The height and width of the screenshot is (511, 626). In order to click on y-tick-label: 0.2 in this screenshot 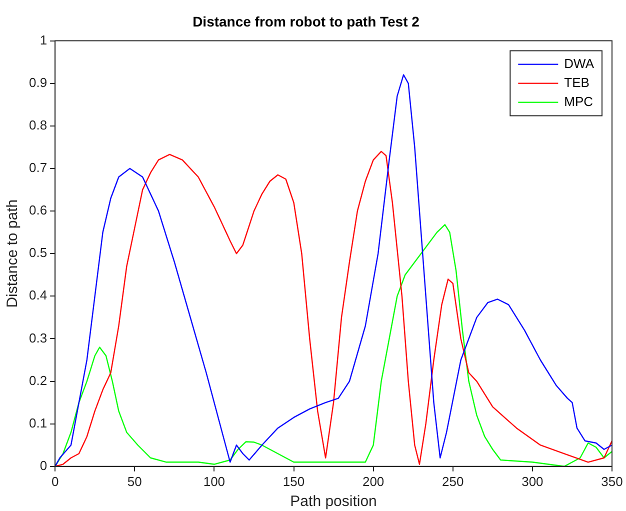, I will do `click(38, 380)`.